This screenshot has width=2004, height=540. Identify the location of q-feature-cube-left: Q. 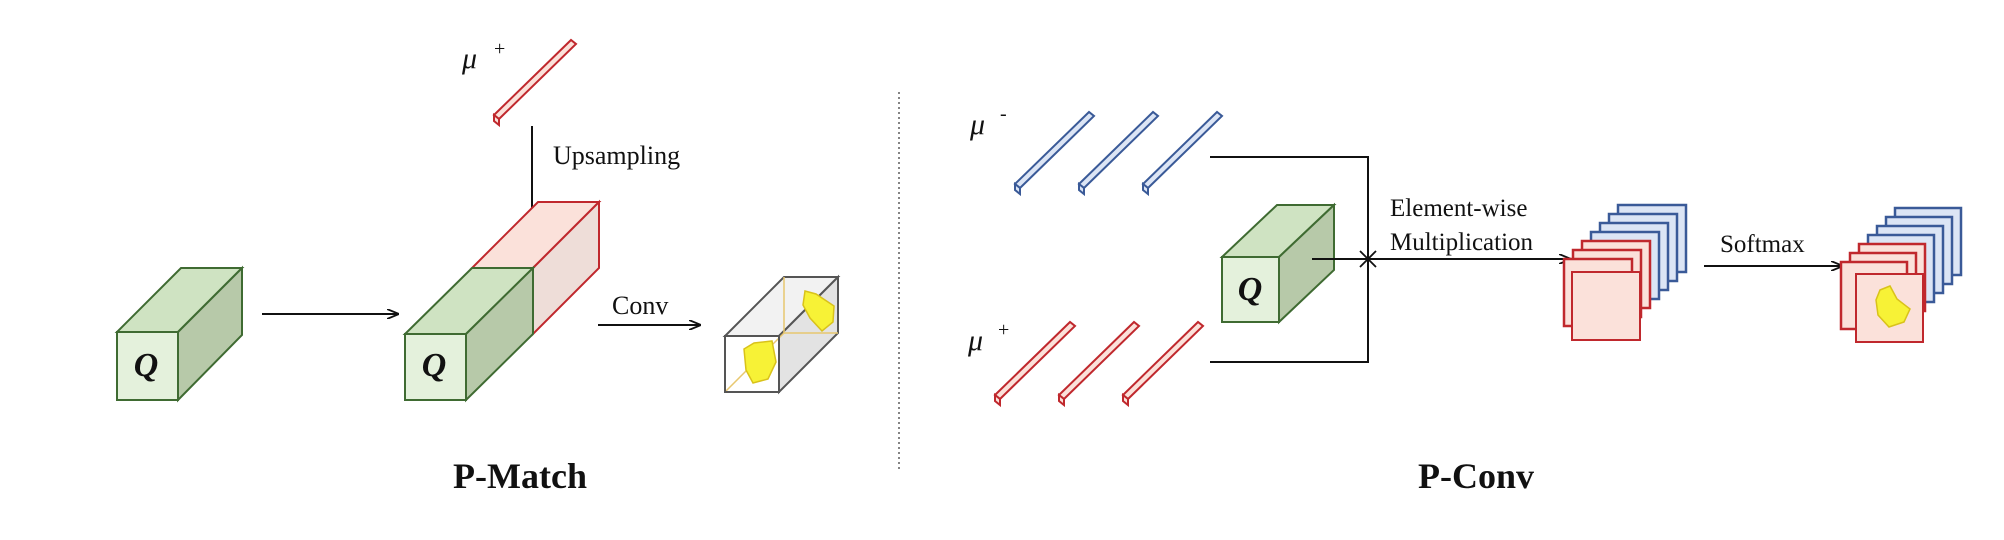
(179, 334).